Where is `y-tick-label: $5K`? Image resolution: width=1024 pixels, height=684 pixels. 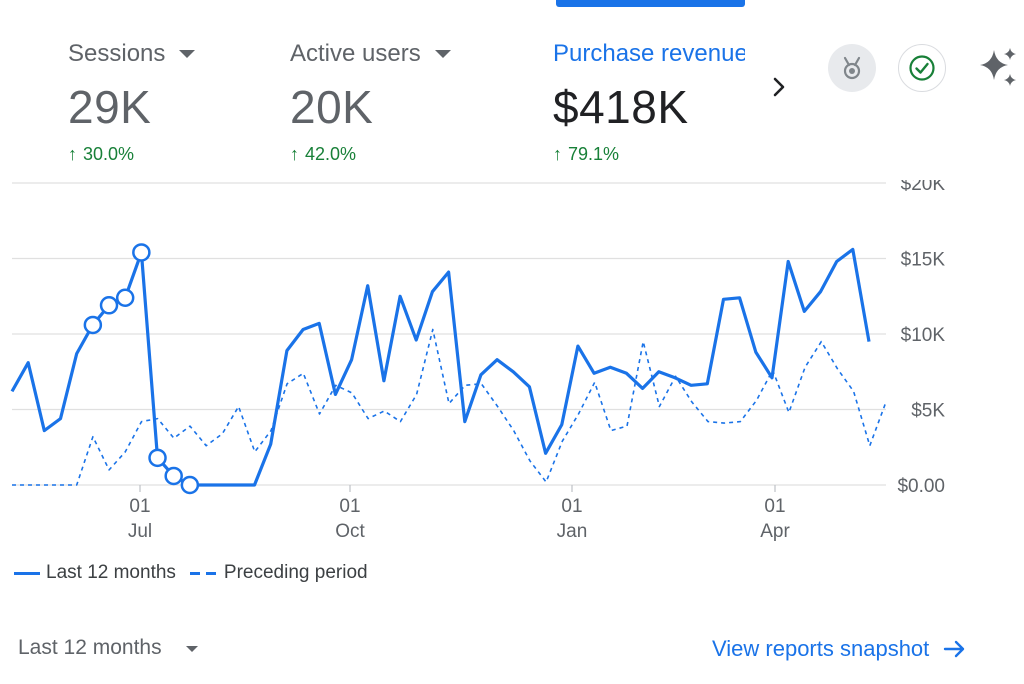 y-tick-label: $5K is located at coordinates (928, 411).